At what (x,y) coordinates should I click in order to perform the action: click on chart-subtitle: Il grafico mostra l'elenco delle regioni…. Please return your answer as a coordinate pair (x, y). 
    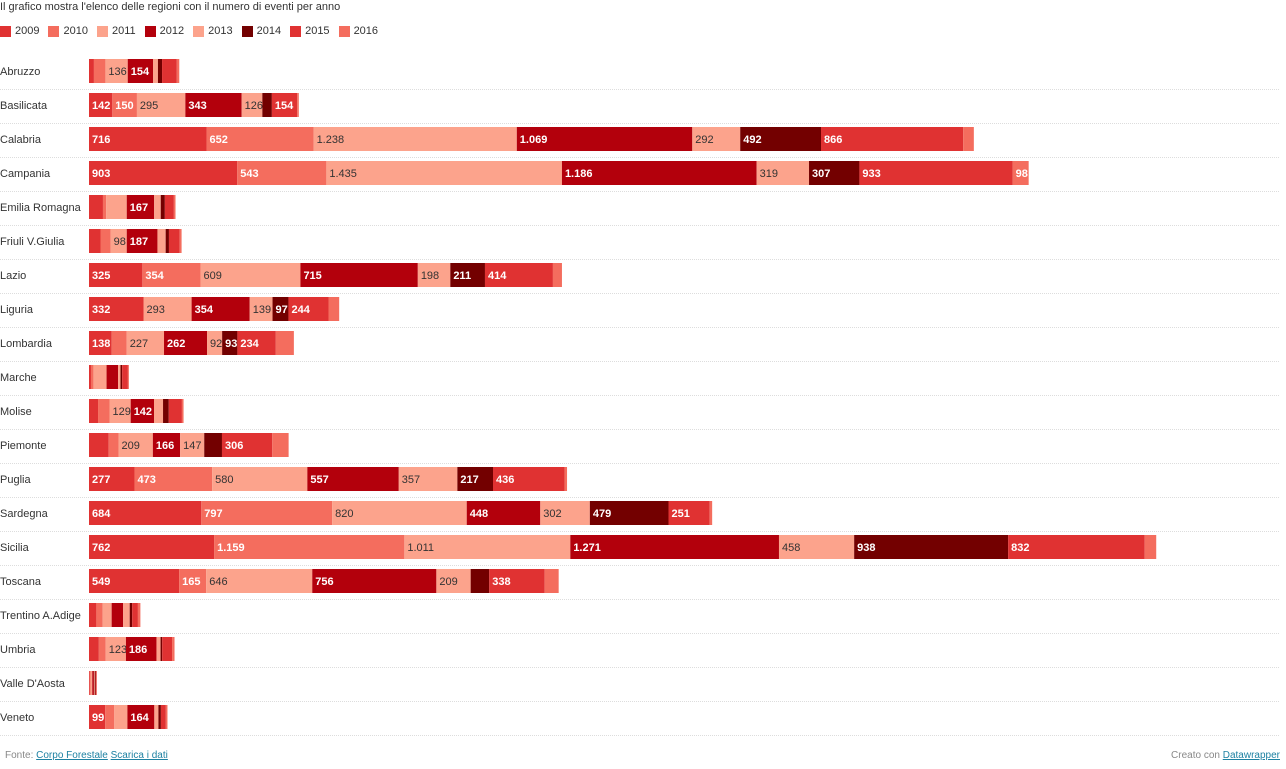
    Looking at the image, I should click on (170, 7).